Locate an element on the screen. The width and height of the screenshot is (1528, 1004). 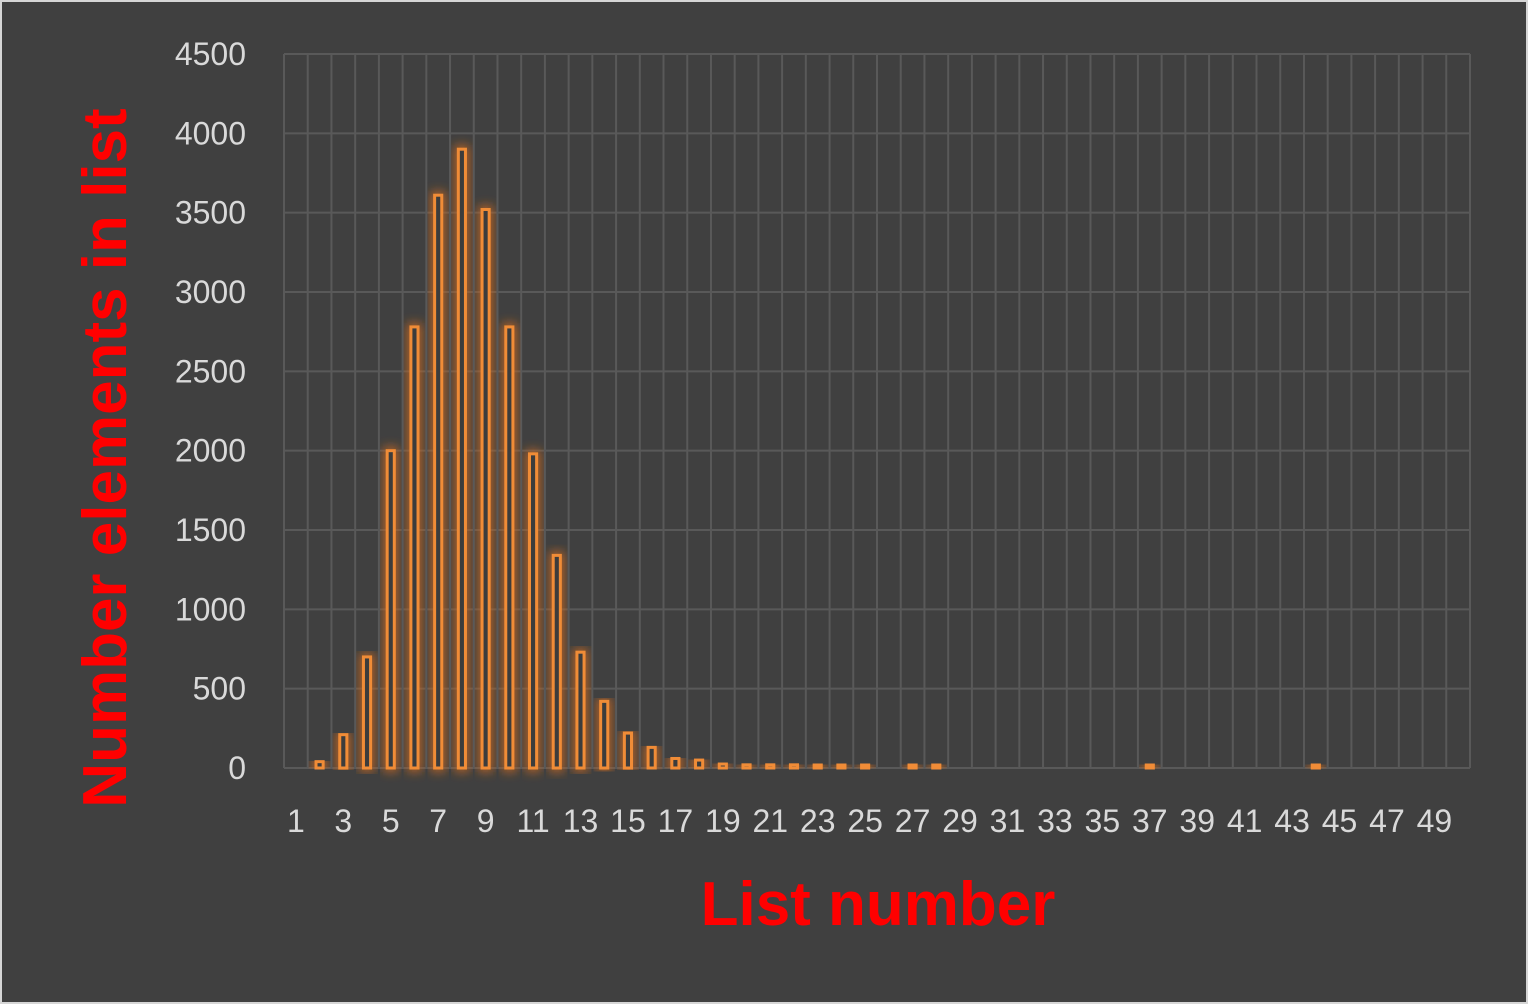
x-tick-label: 37 is located at coordinates (1150, 821).